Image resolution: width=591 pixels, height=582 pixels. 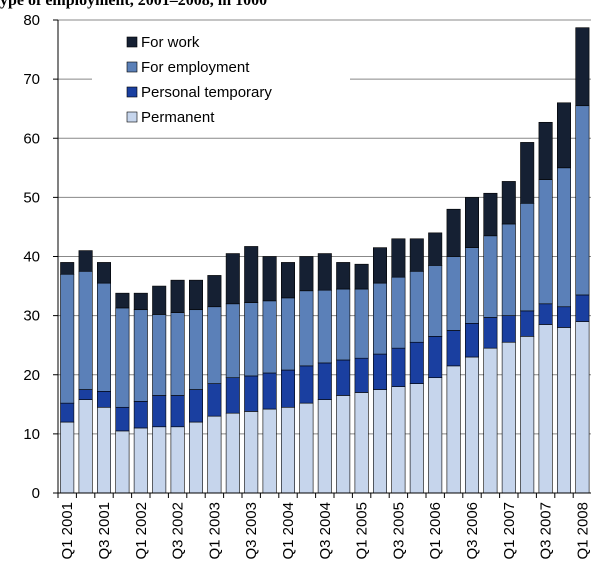 I want to click on y-tick-label: 30, so click(x=31, y=316).